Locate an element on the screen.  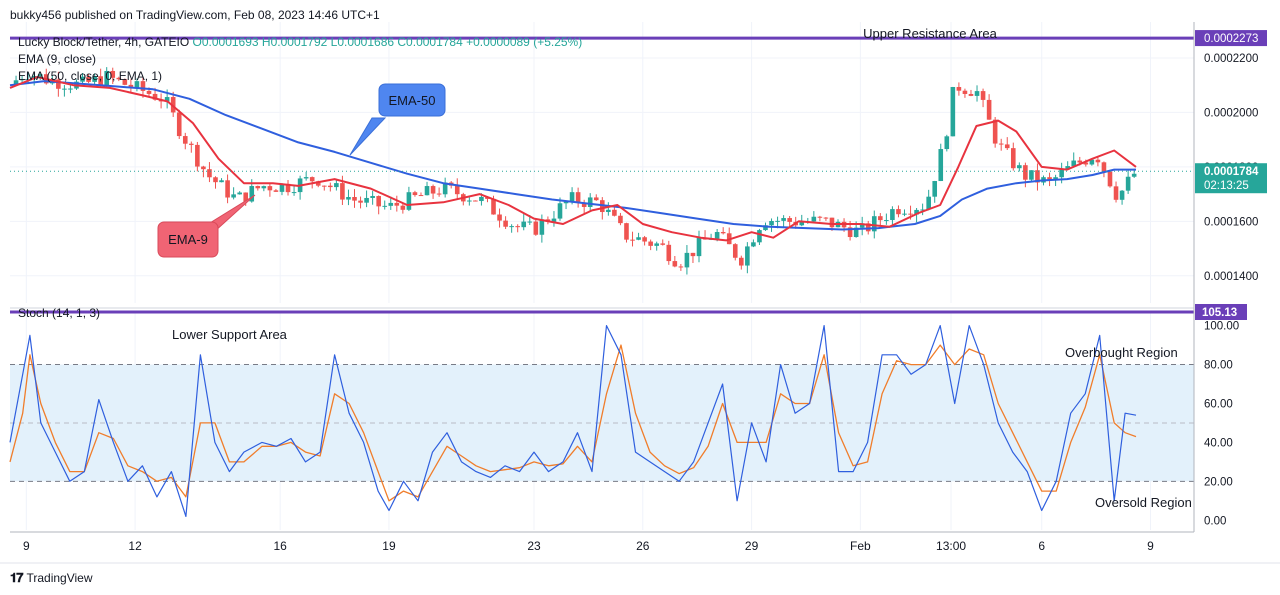
x-tick-label: 23 is located at coordinates (534, 546).